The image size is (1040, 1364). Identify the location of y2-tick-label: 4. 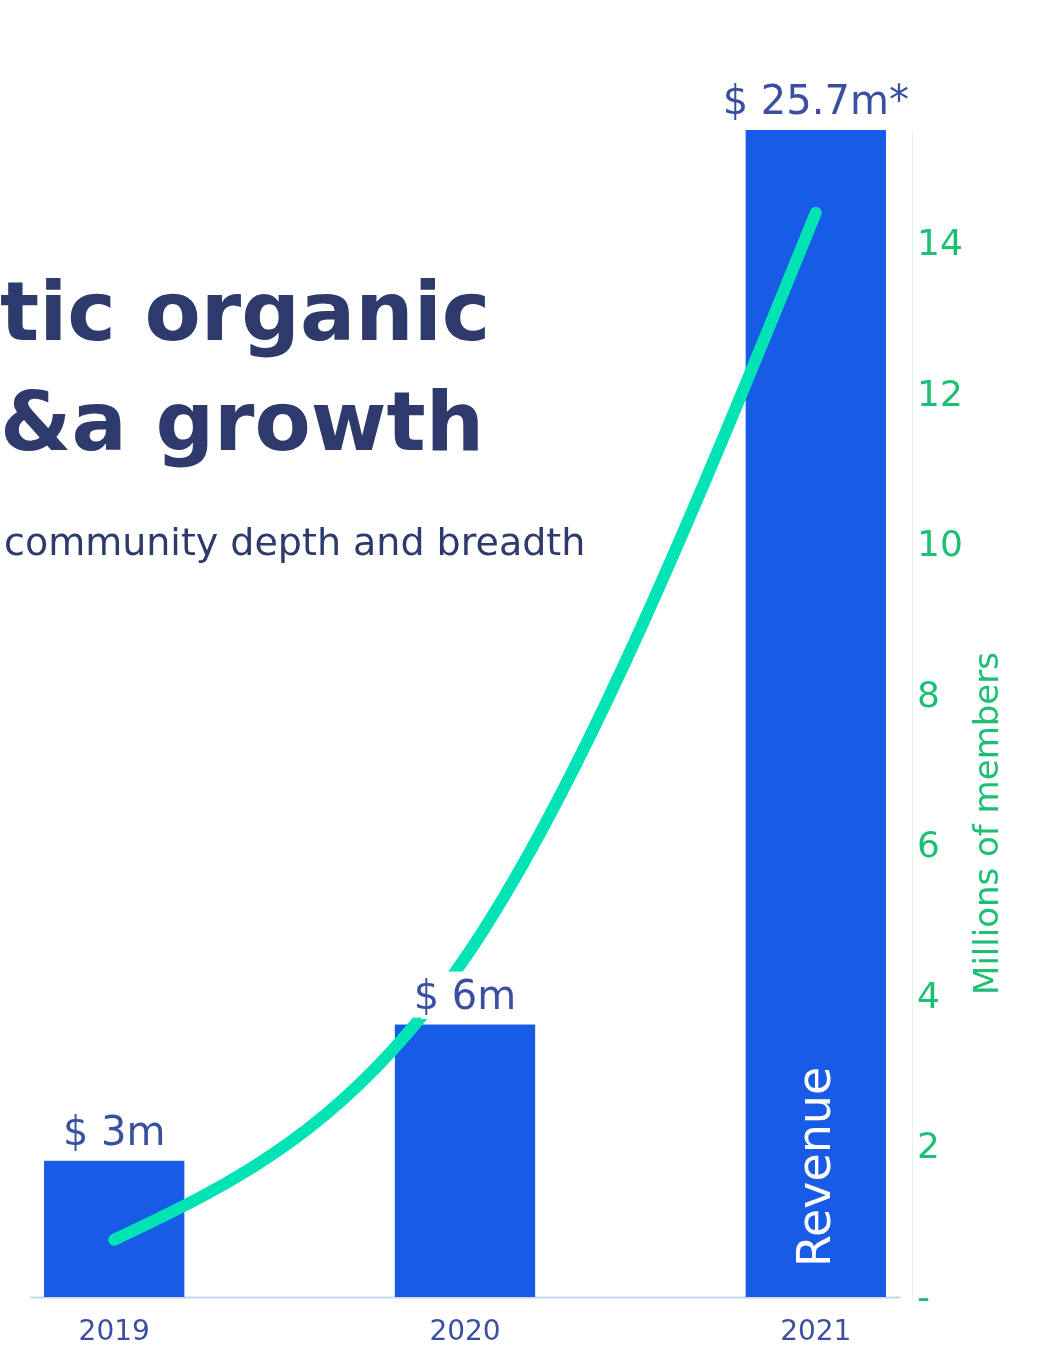
(928, 995).